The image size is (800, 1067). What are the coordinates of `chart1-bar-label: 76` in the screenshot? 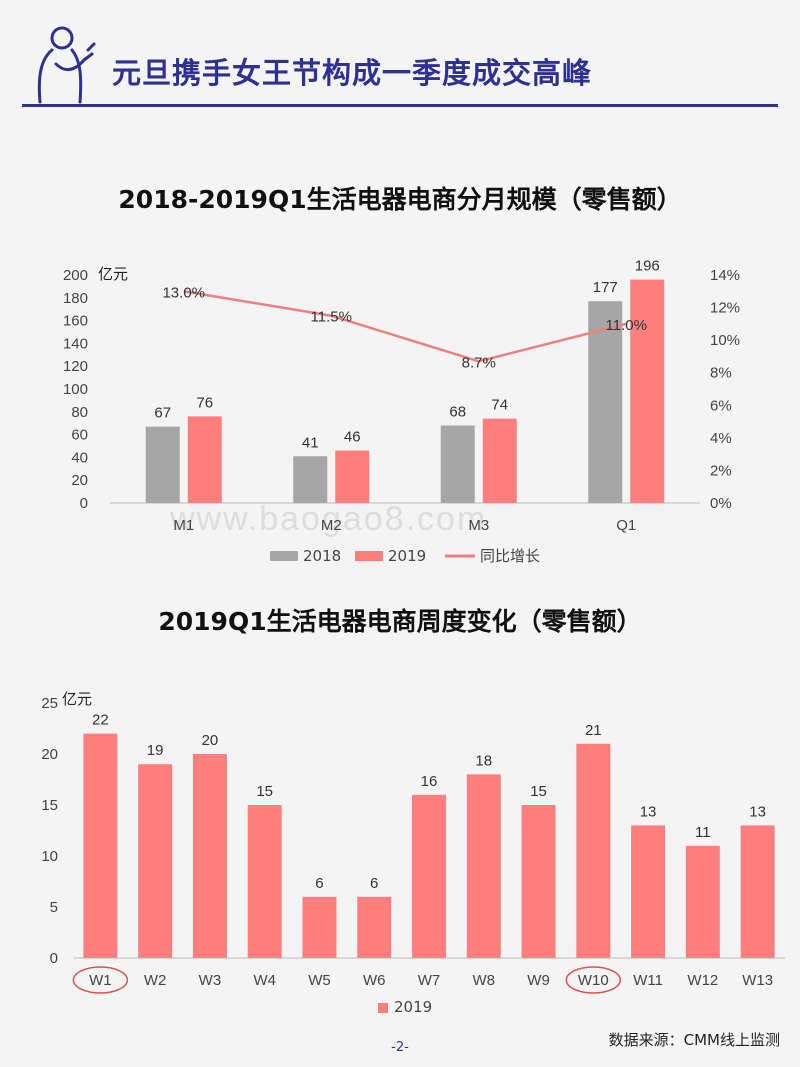 It's located at (204, 402).